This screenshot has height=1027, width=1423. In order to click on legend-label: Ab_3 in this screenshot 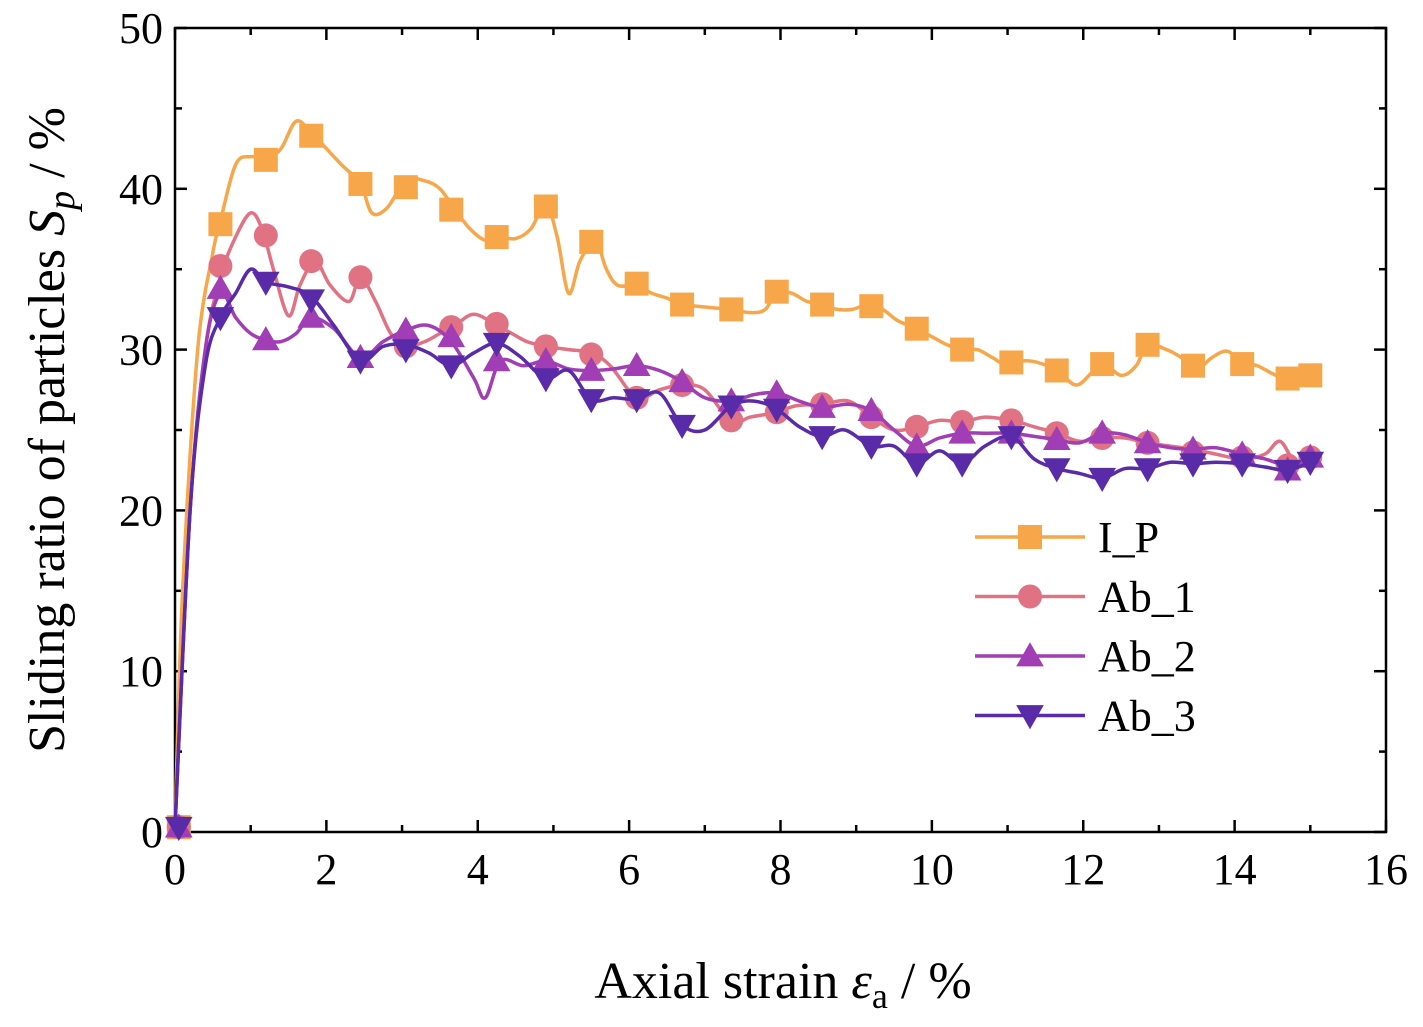, I will do `click(1147, 716)`.